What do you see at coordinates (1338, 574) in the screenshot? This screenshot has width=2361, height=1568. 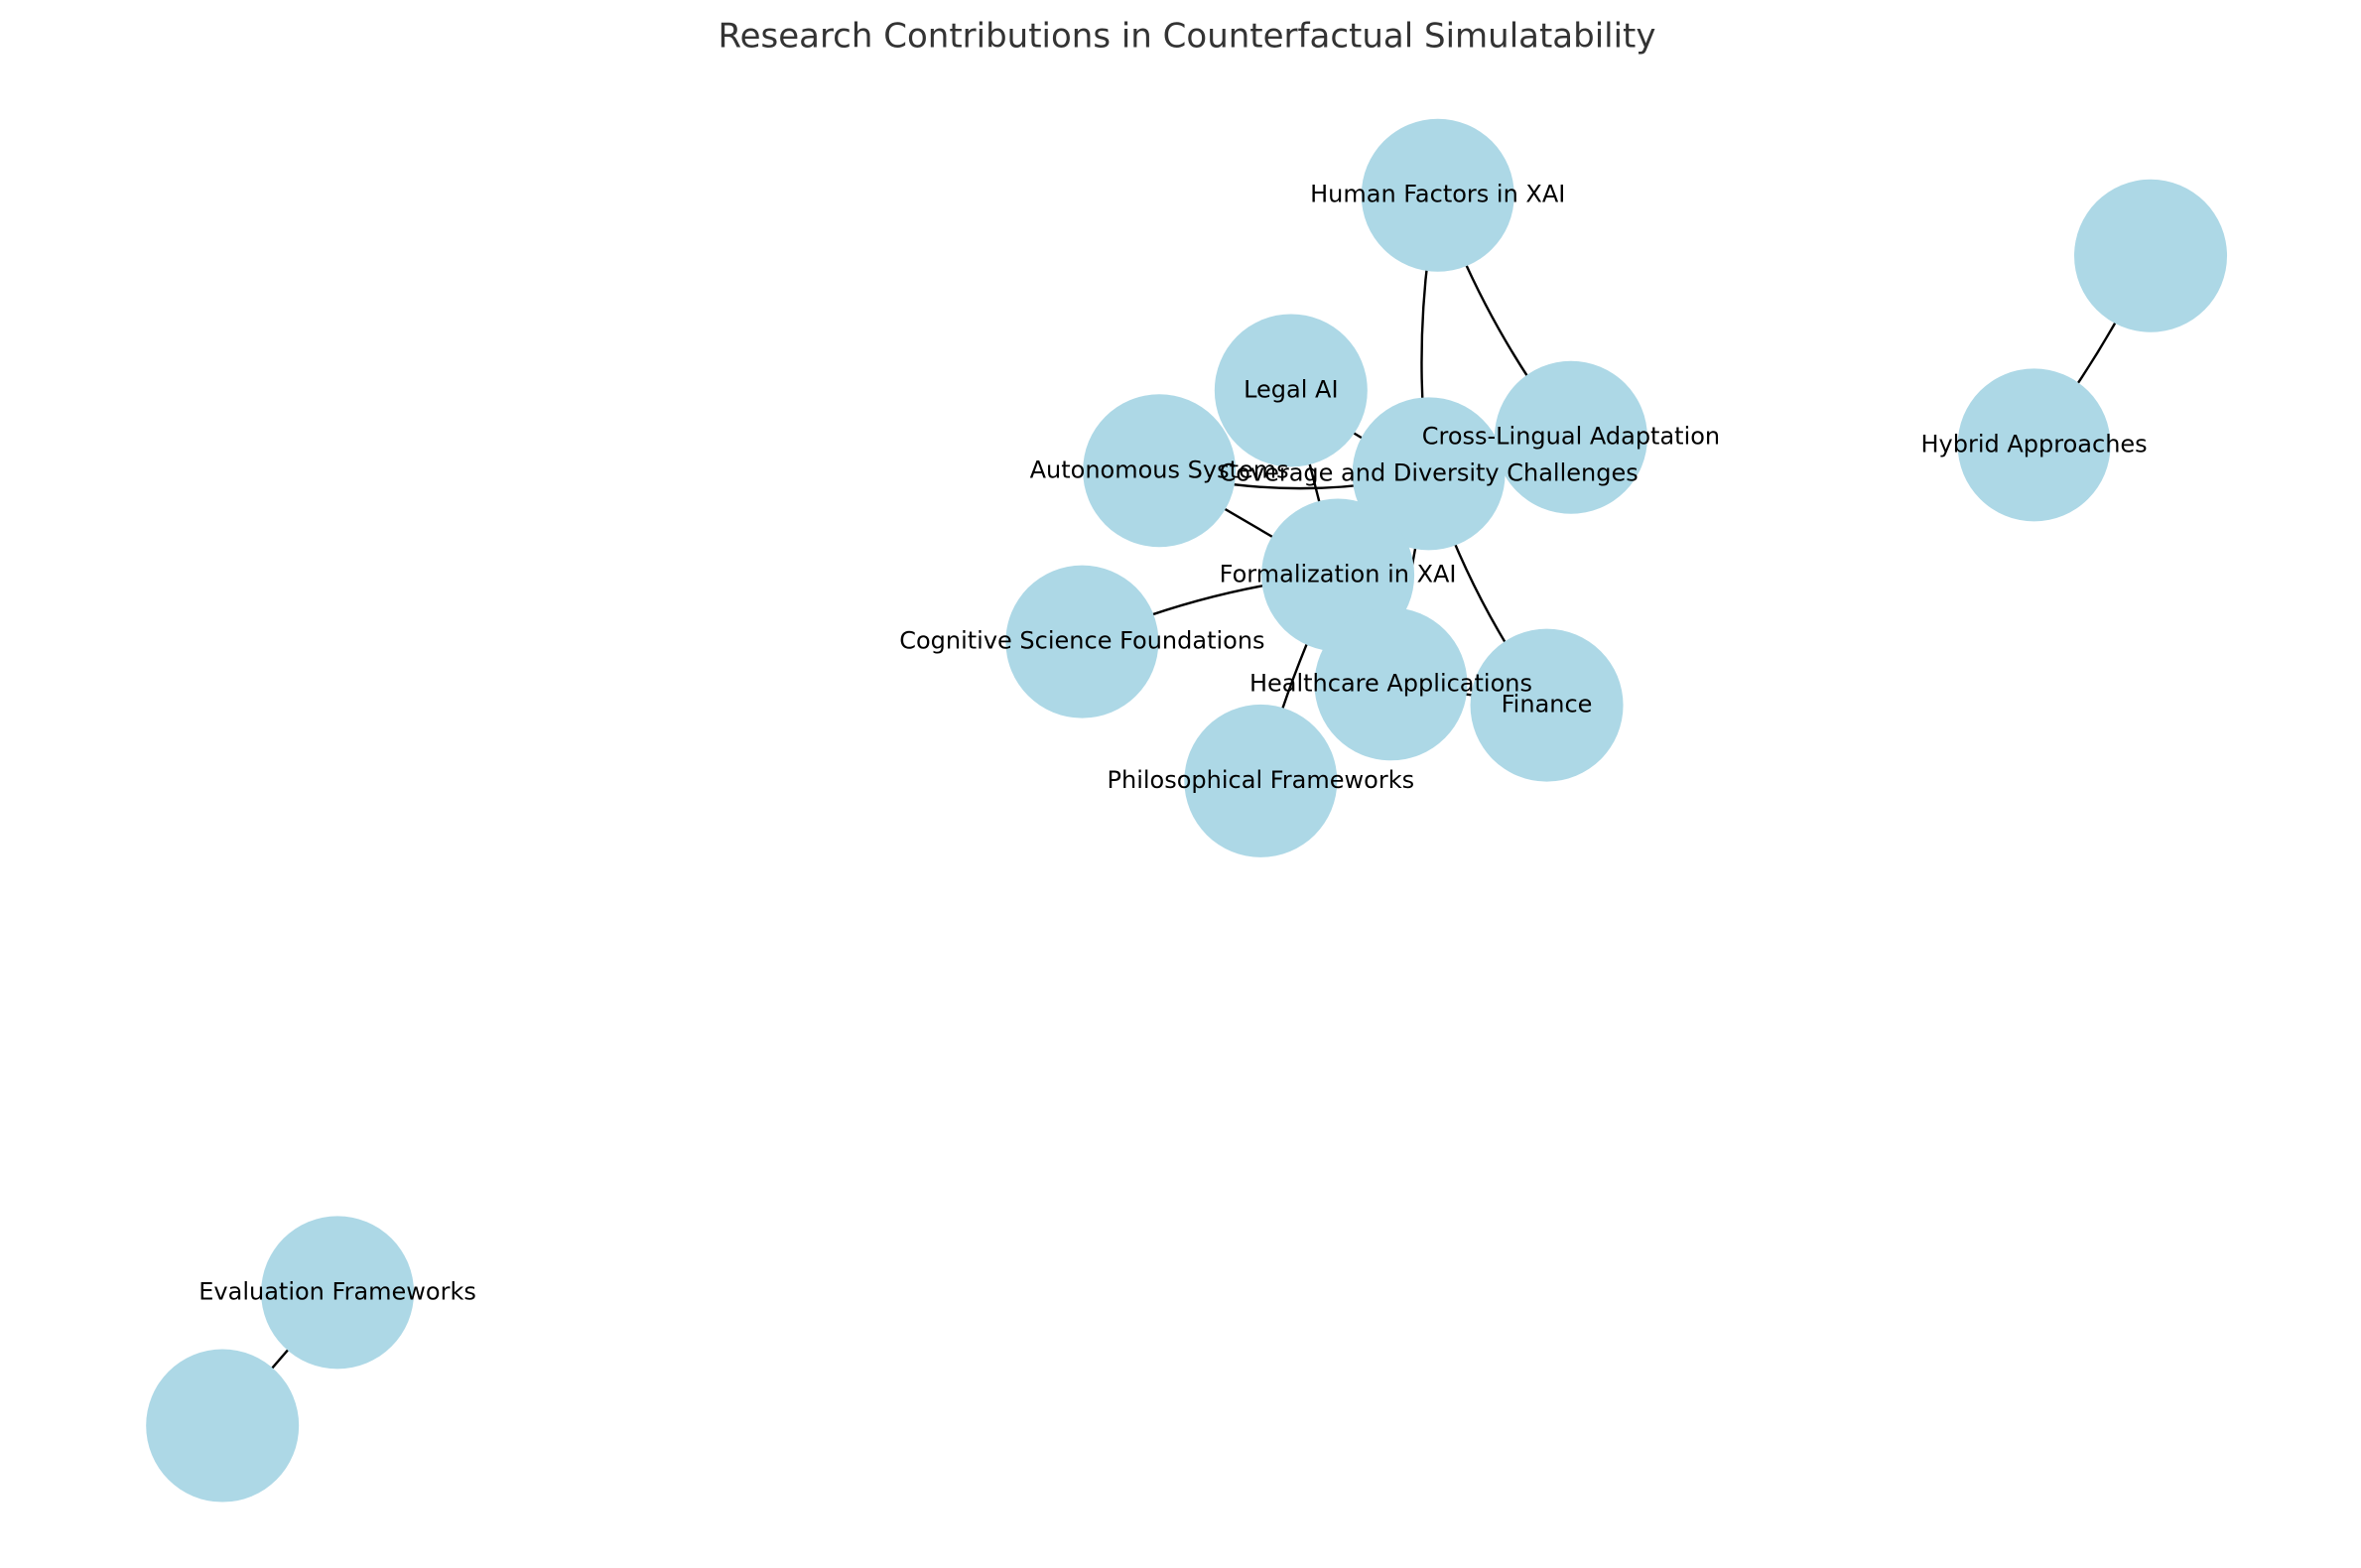 I see `node-label: Formalization in XAI` at bounding box center [1338, 574].